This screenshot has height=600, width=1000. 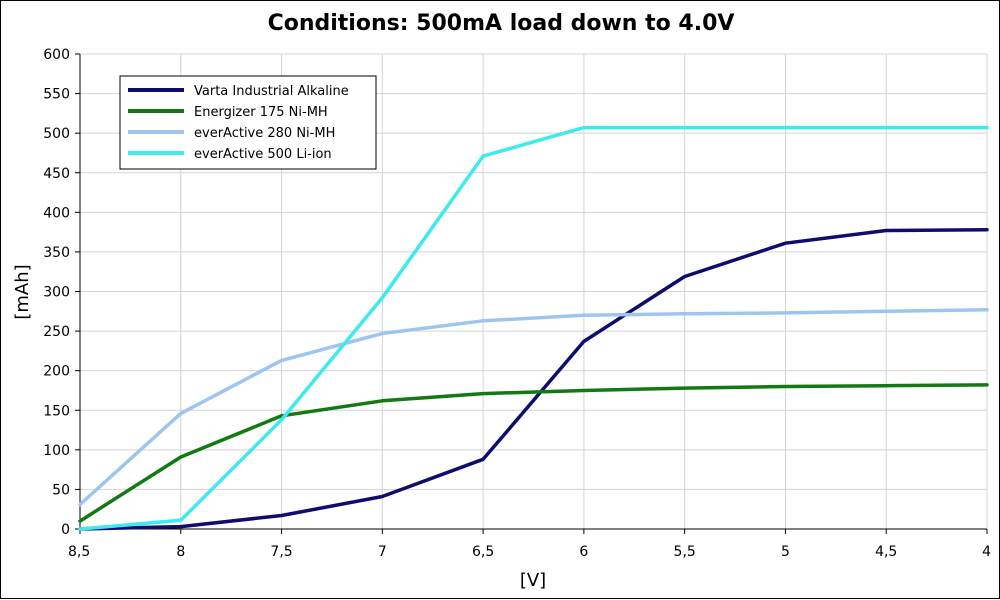 What do you see at coordinates (583, 552) in the screenshot?
I see `x-tick-label: 6` at bounding box center [583, 552].